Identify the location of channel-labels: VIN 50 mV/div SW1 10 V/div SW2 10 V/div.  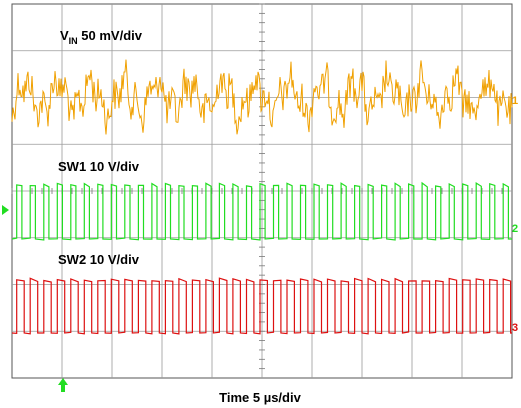
(100, 147).